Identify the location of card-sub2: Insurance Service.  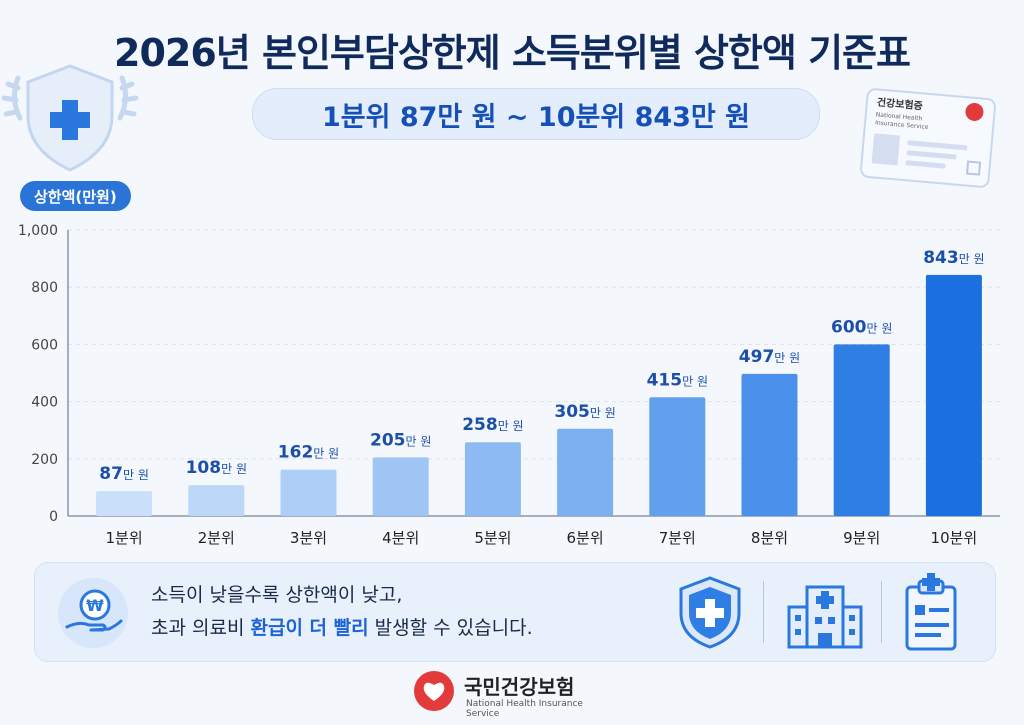
(902, 125).